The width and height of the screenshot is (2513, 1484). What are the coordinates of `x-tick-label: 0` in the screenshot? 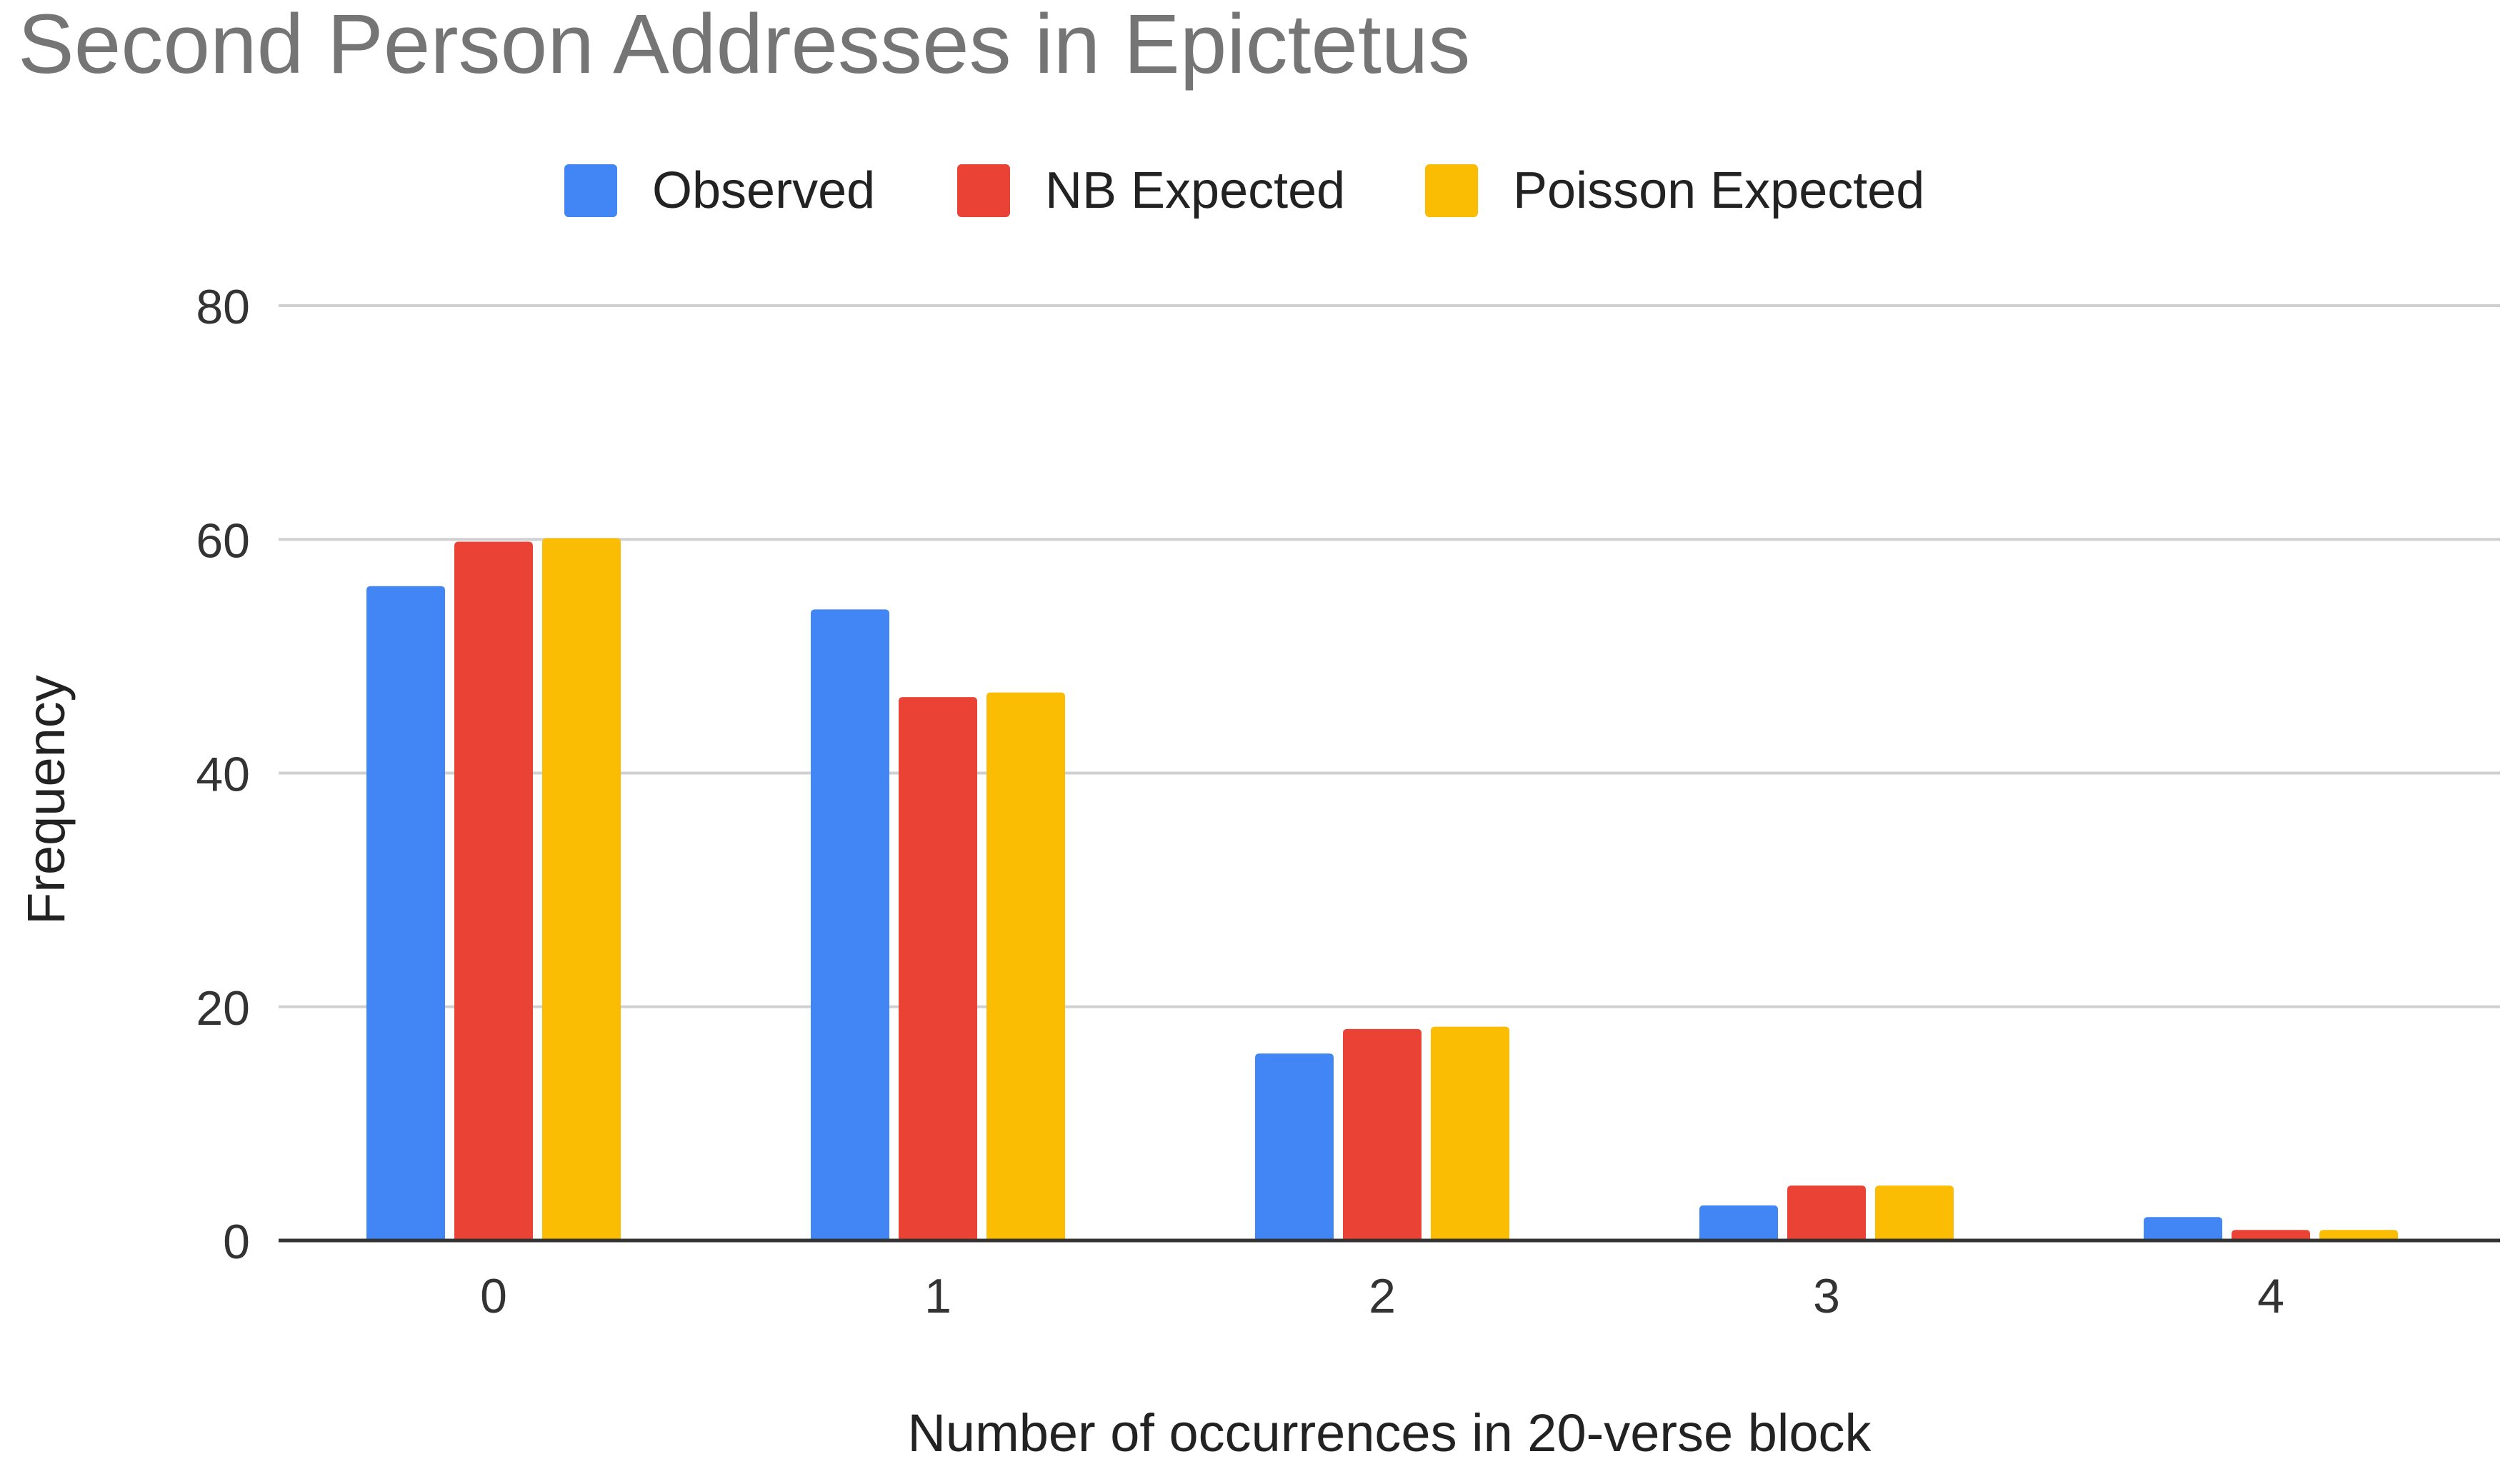 It's located at (493, 1296).